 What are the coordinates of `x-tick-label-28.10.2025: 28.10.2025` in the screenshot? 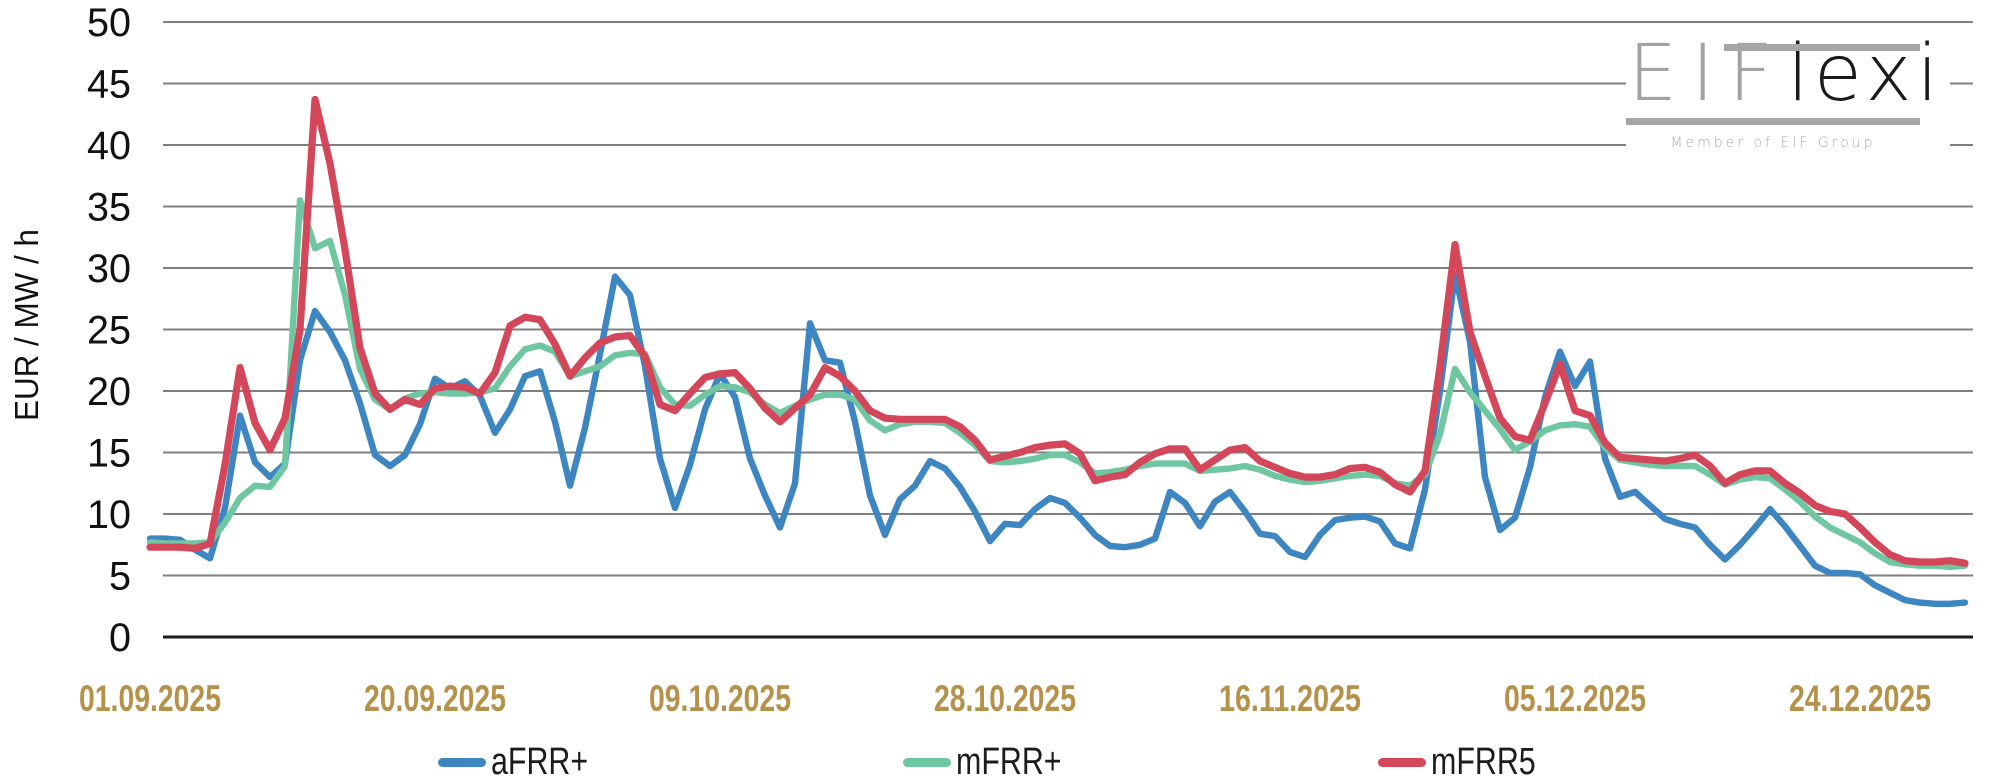 It's located at (1005, 698).